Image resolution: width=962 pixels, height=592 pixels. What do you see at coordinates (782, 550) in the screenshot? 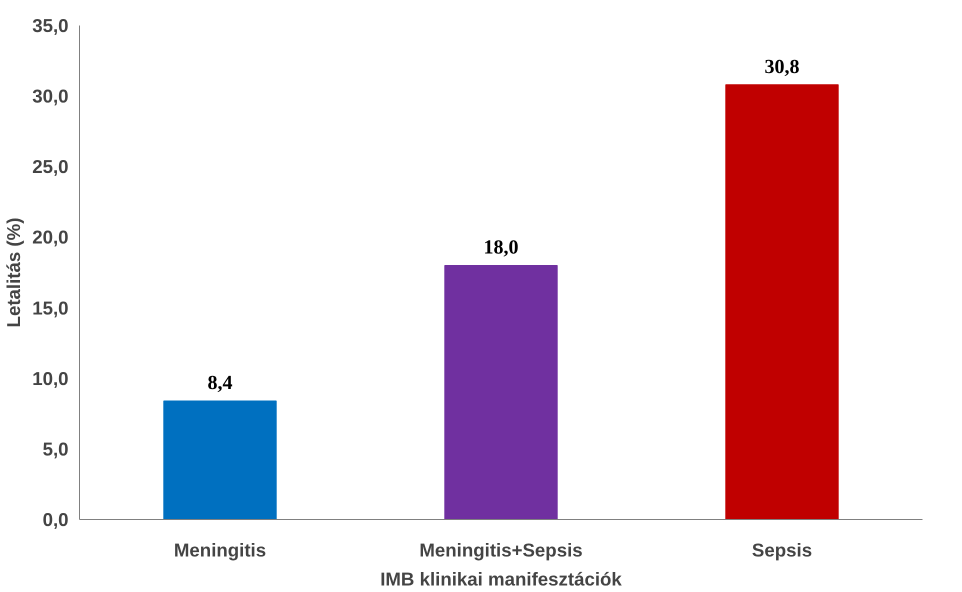
I see `x-tick-label: Sepsis` at bounding box center [782, 550].